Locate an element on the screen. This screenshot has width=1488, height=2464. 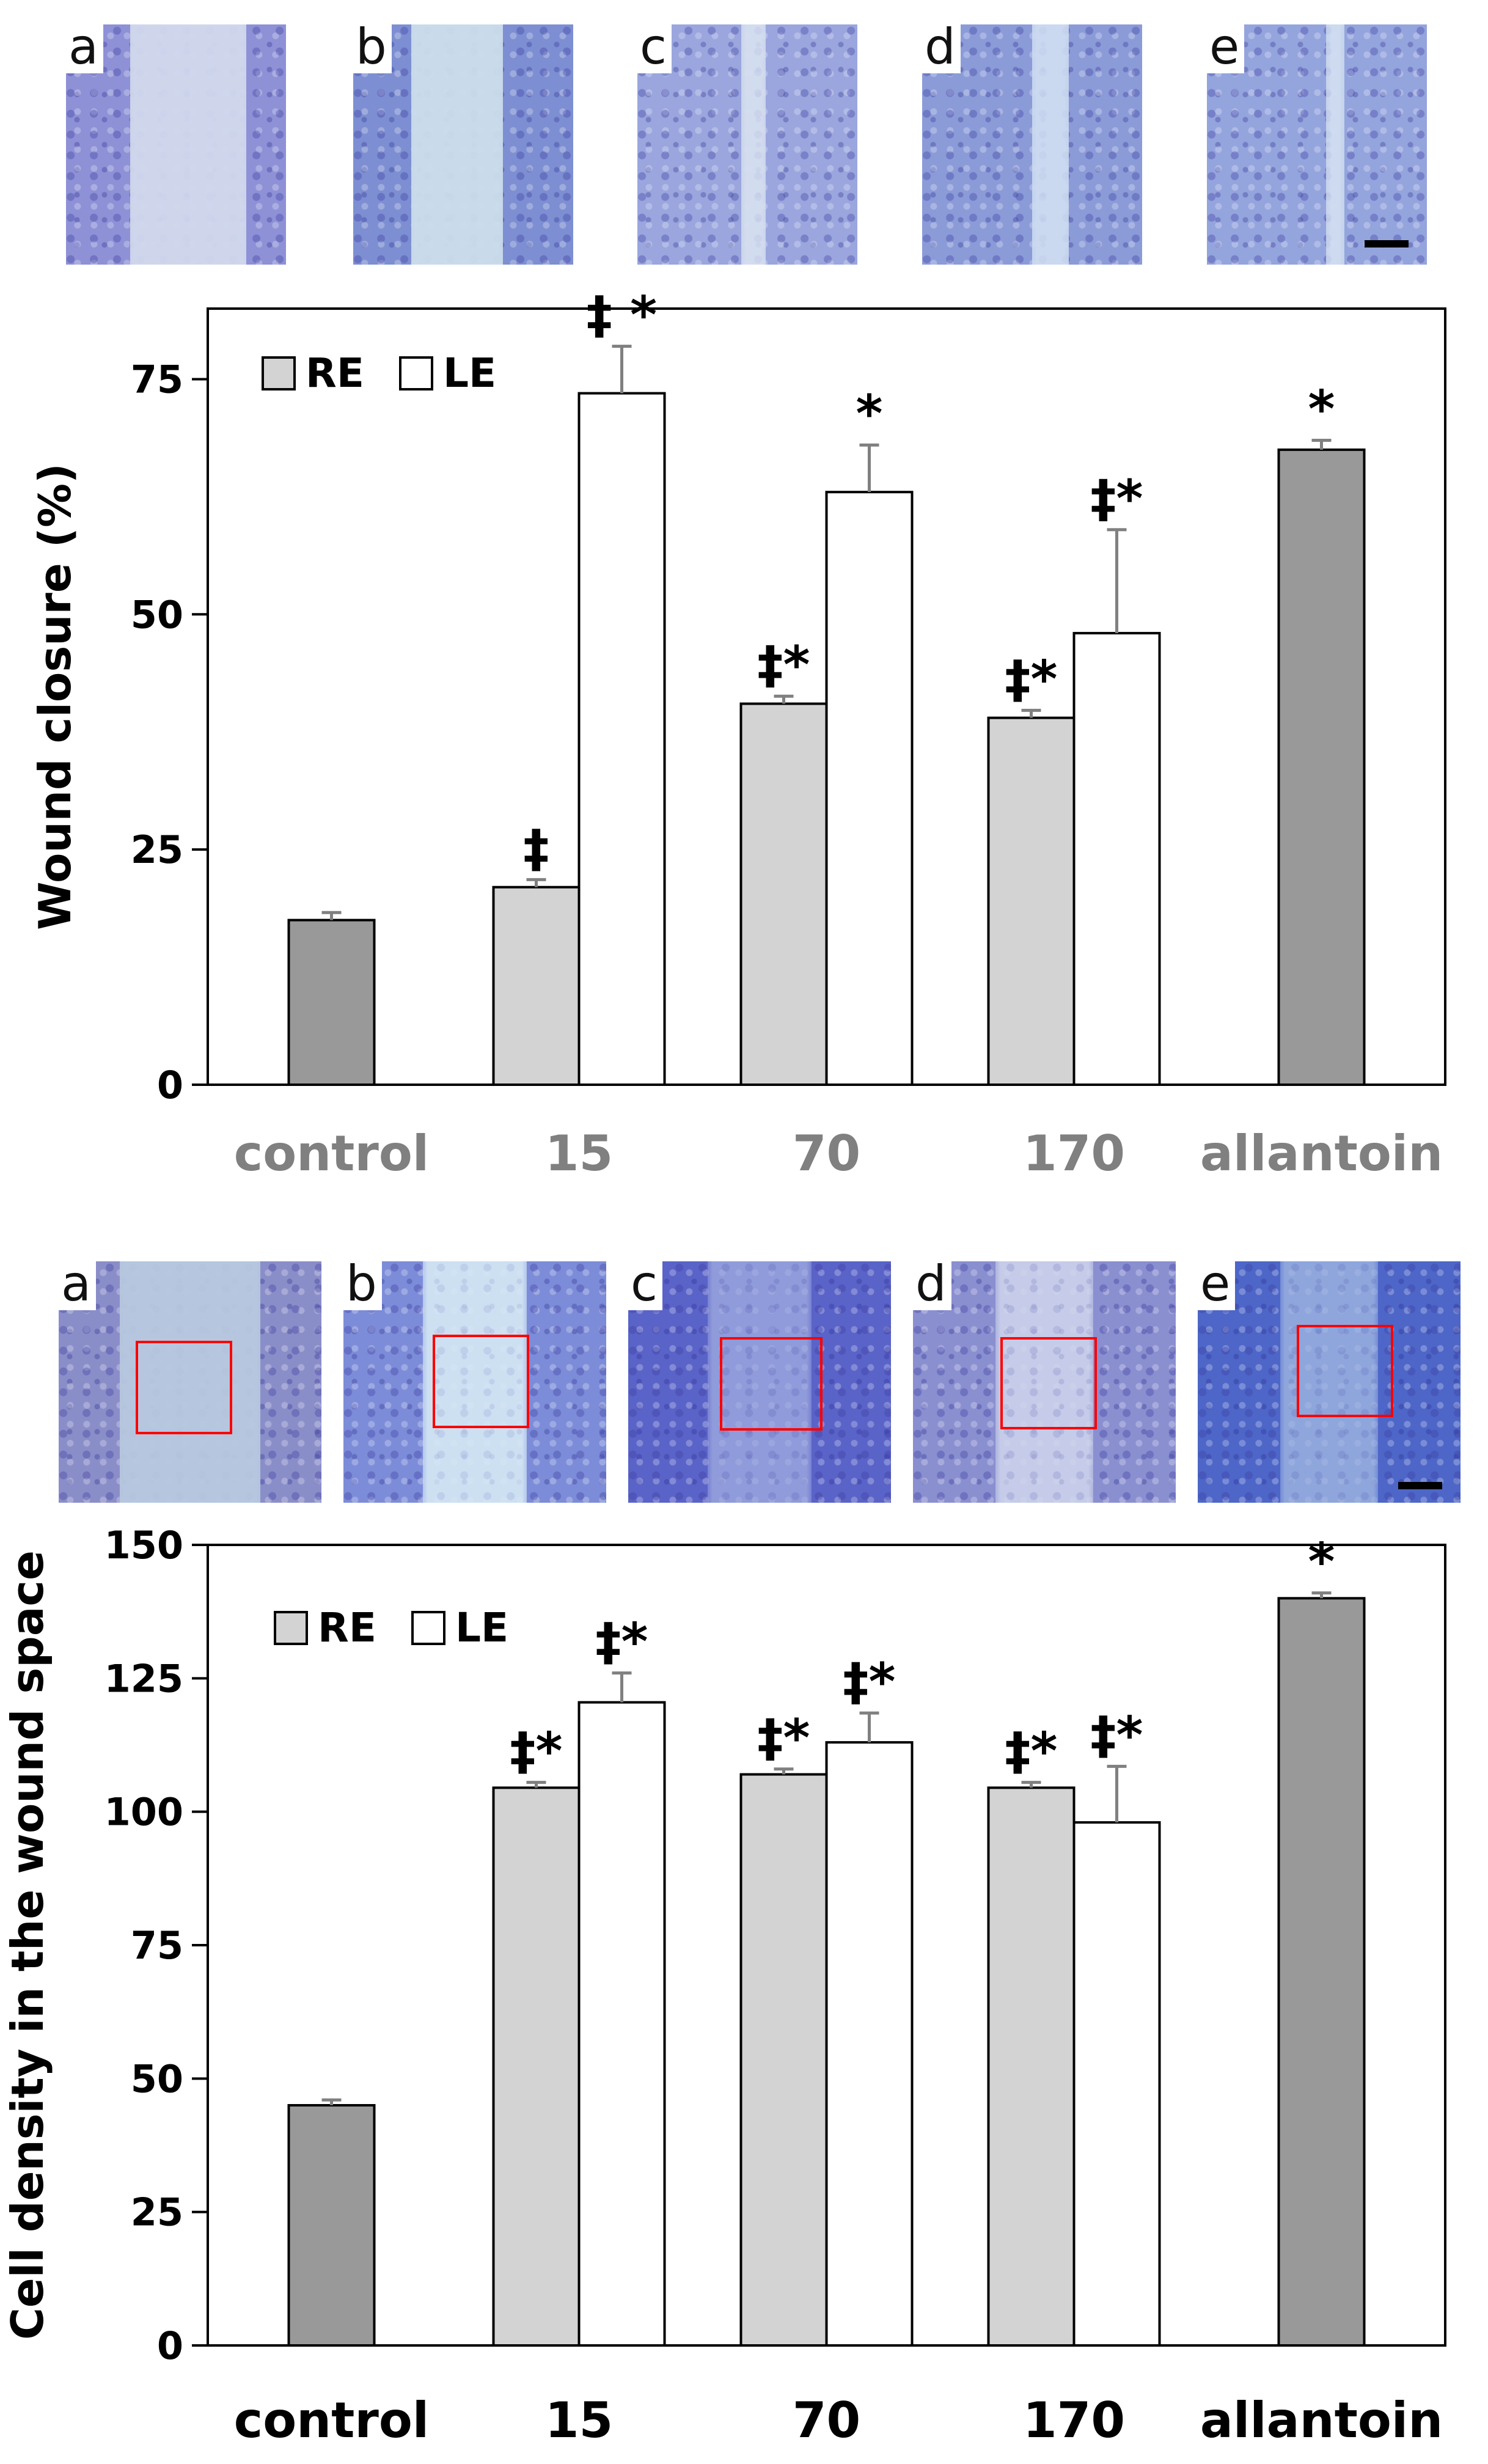
bottom-panel-e is located at coordinates (1330, 1382).